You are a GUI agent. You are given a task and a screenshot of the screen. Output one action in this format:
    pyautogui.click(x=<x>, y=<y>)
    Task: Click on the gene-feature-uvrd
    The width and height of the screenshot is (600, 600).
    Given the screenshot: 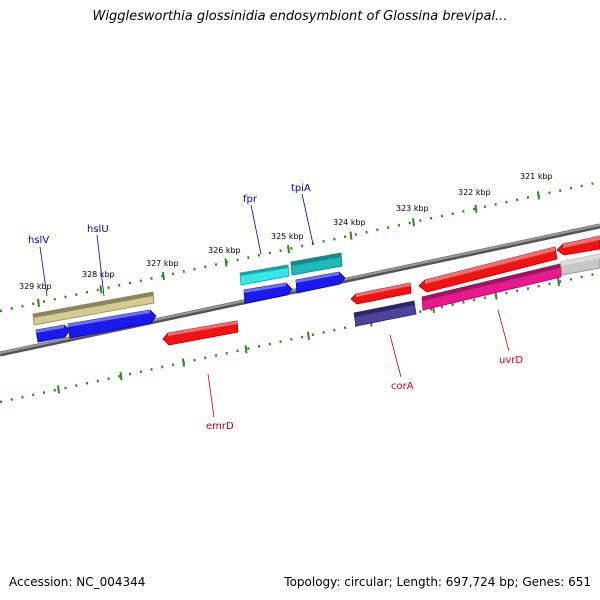 What is the action you would take?
    pyautogui.click(x=491, y=287)
    